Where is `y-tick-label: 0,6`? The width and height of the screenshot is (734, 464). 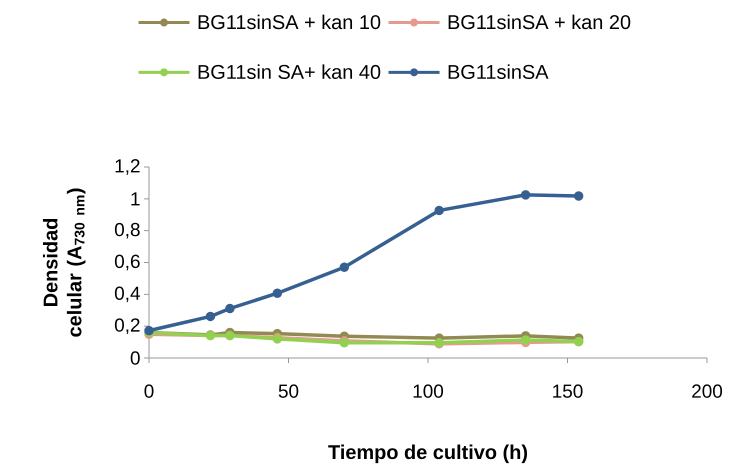 y-tick-label: 0,6 is located at coordinates (127, 262).